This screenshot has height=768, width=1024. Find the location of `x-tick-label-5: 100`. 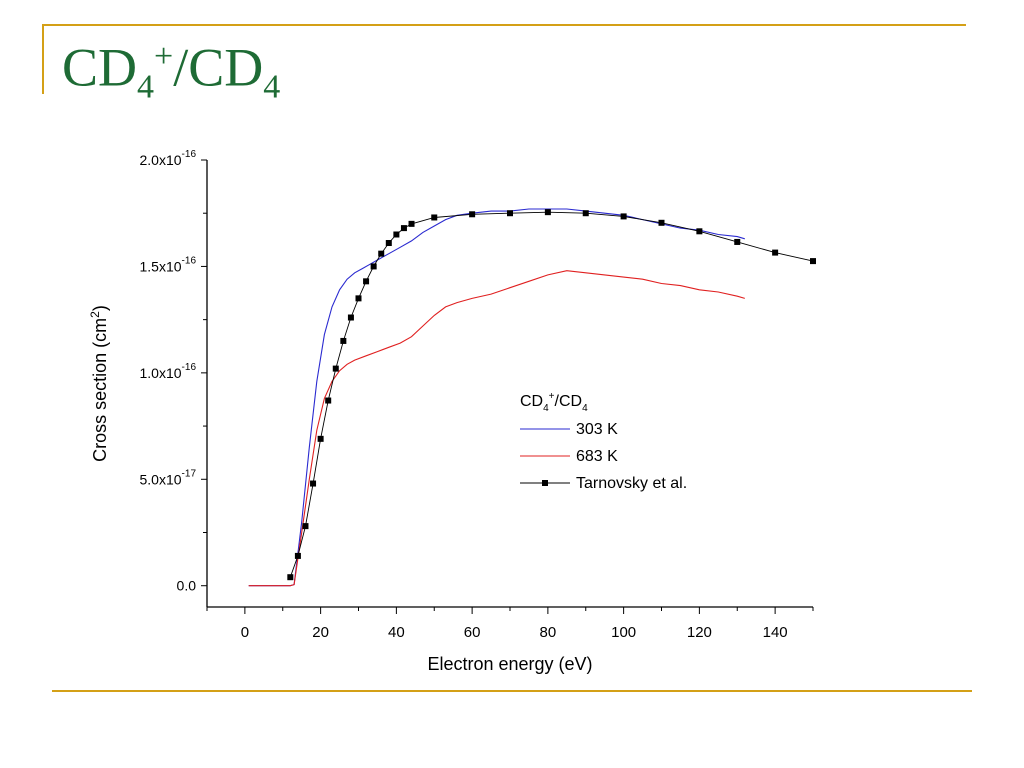

x-tick-label-5: 100 is located at coordinates (623, 632).